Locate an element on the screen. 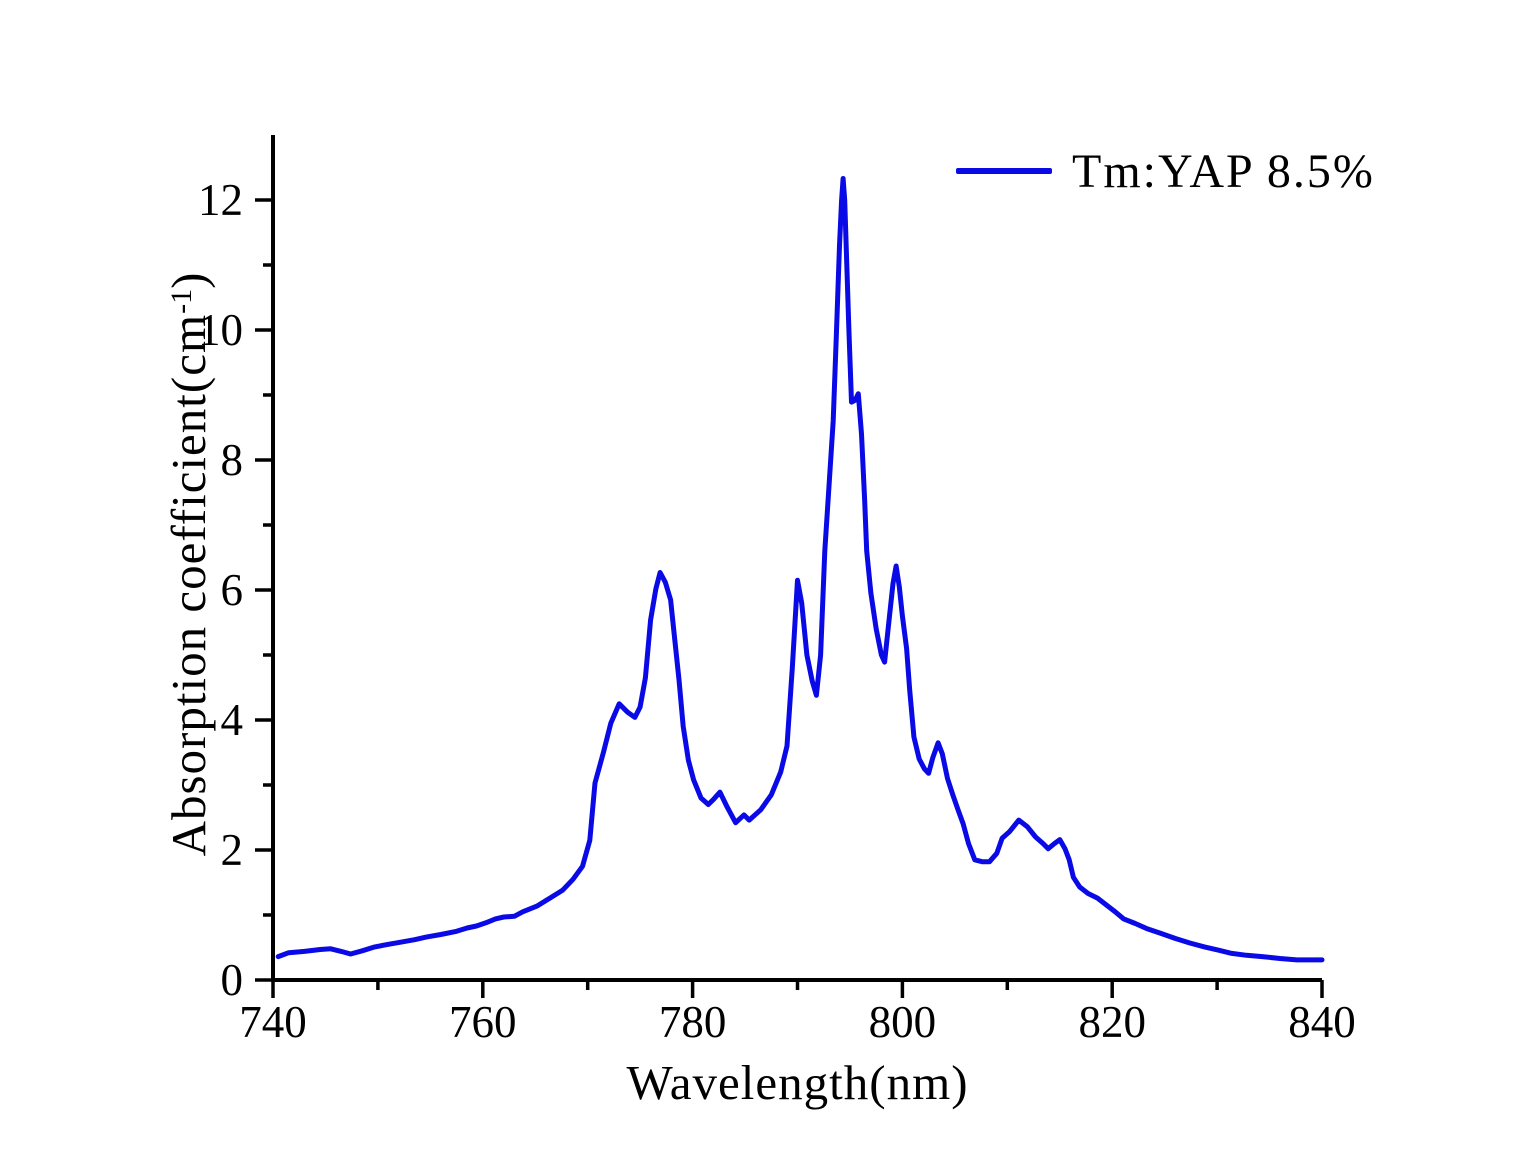  x-tick-label: 800 is located at coordinates (903, 1022).